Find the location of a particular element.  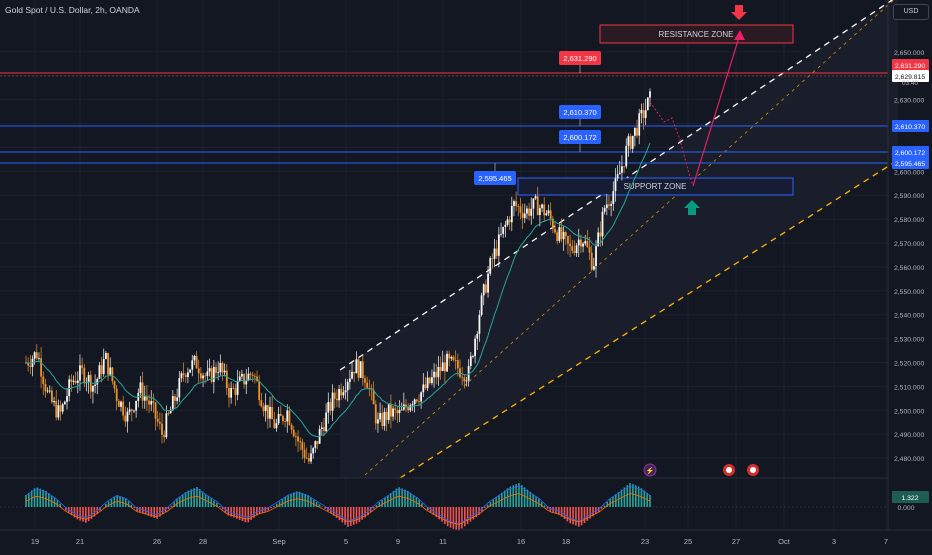

x-tick-label: 21 is located at coordinates (80, 541).